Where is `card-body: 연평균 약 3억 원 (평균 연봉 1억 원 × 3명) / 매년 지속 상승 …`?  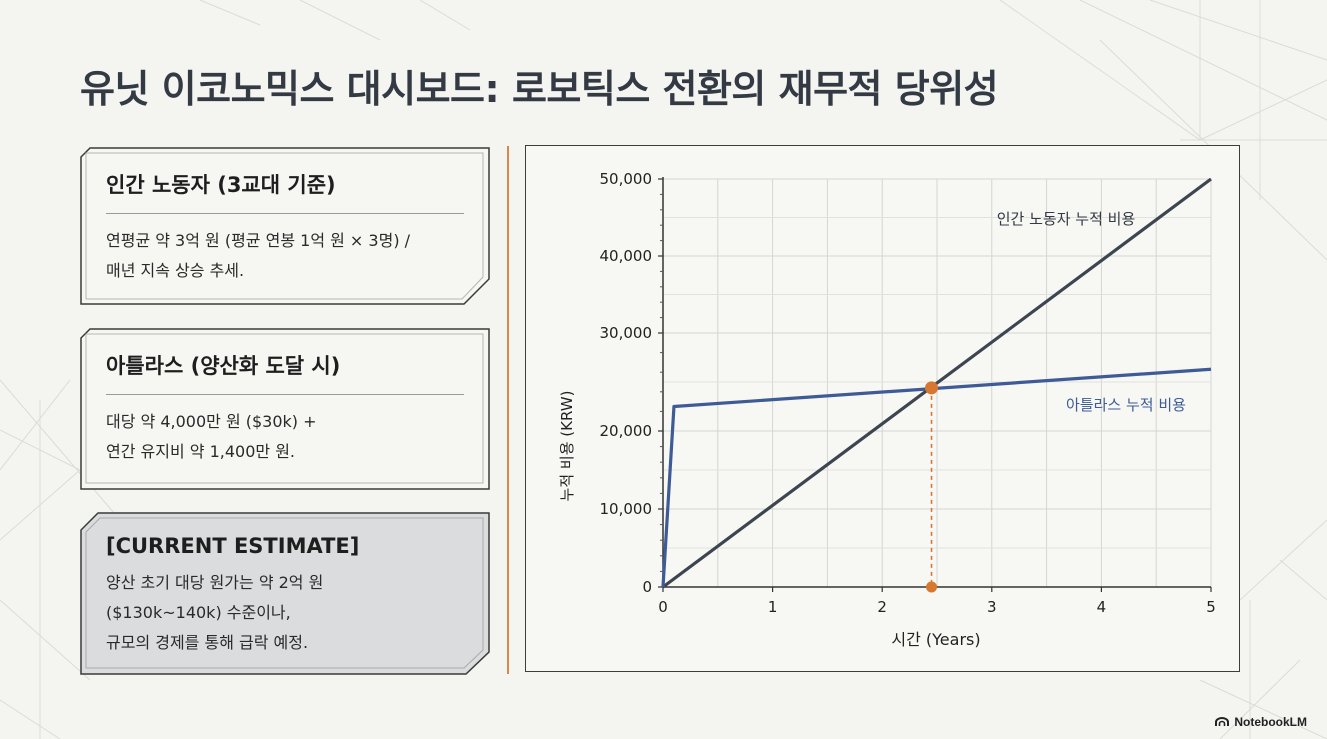 card-body: 연평균 약 3억 원 (평균 연봉 1억 원 × 3명) / 매년 지속 상승 … is located at coordinates (258, 255).